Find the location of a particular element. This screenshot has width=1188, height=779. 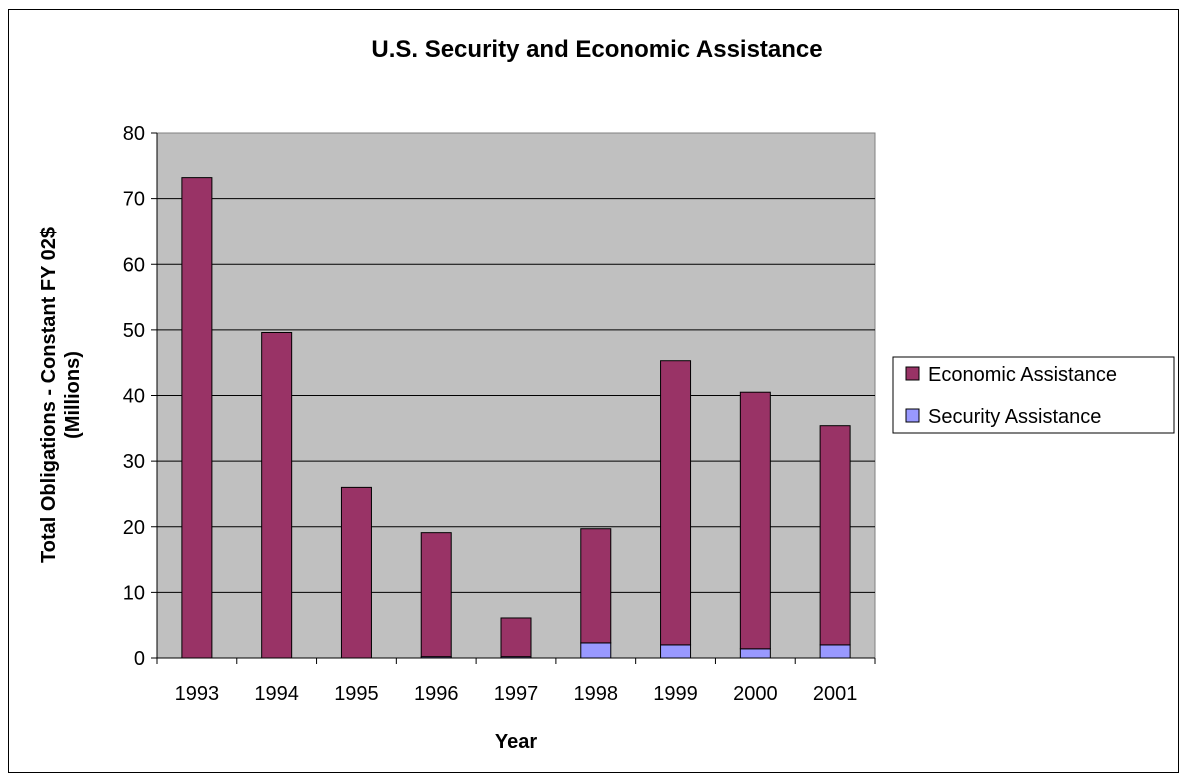

y-tick-labels: 0 10 20 30 40 50 60 70 80 is located at coordinates (134, 396).